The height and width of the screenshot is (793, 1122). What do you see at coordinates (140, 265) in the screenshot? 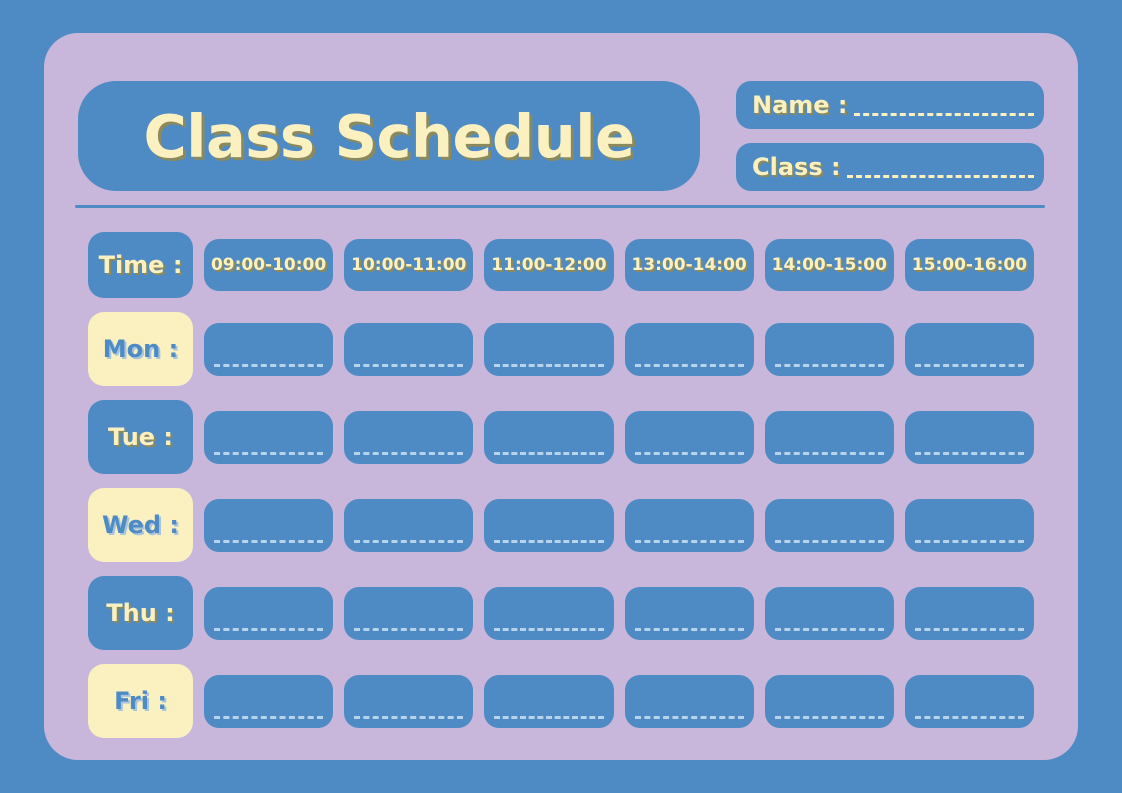
I see `time-header-label: Time :` at bounding box center [140, 265].